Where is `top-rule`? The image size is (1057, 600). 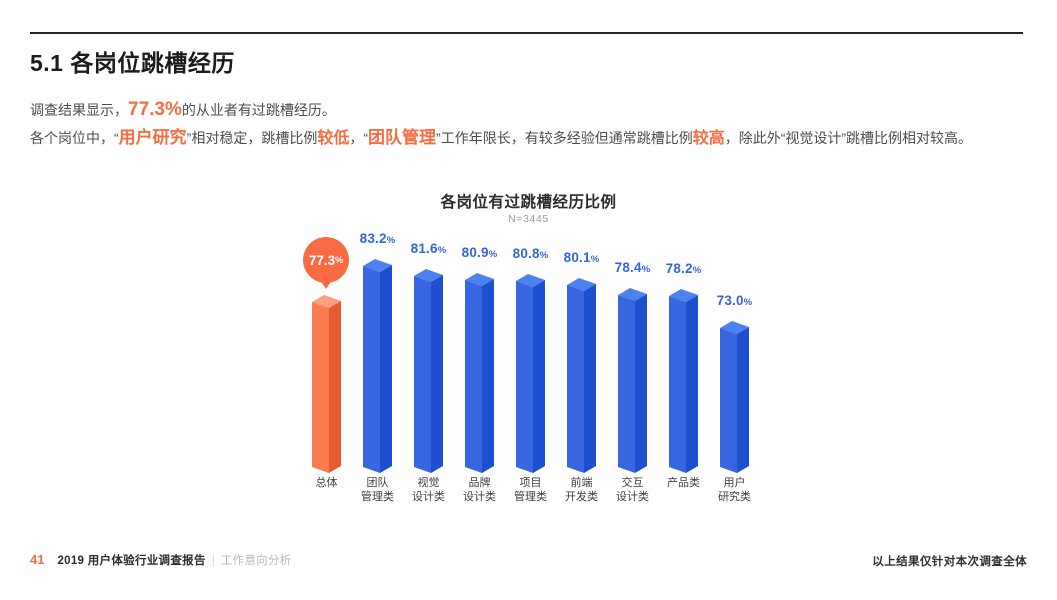 top-rule is located at coordinates (526, 33).